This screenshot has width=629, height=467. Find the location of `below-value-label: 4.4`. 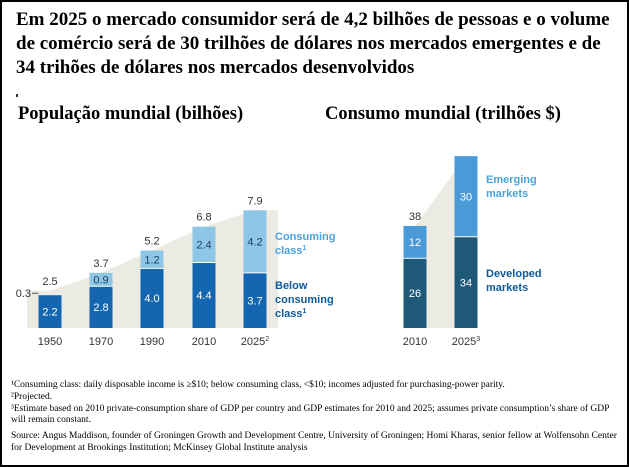

below-value-label: 4.4 is located at coordinates (203, 296).